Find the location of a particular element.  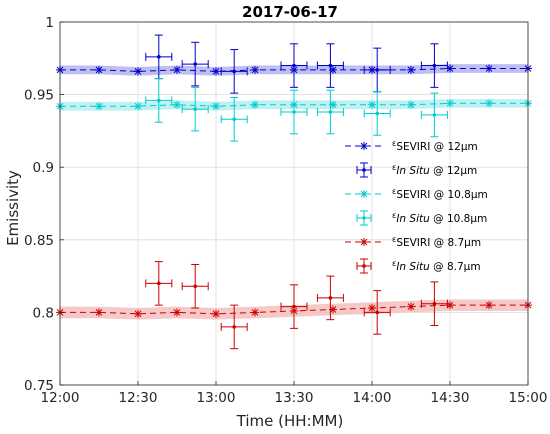

y-tick-label: 0.85 is located at coordinates (39, 241).